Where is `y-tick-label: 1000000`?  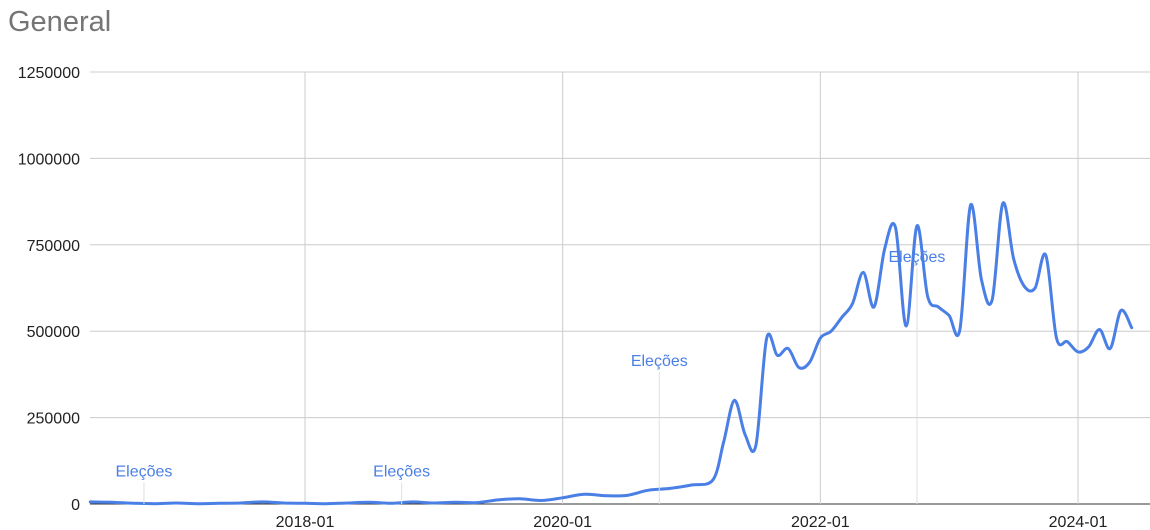
y-tick-label: 1000000 is located at coordinates (49, 159).